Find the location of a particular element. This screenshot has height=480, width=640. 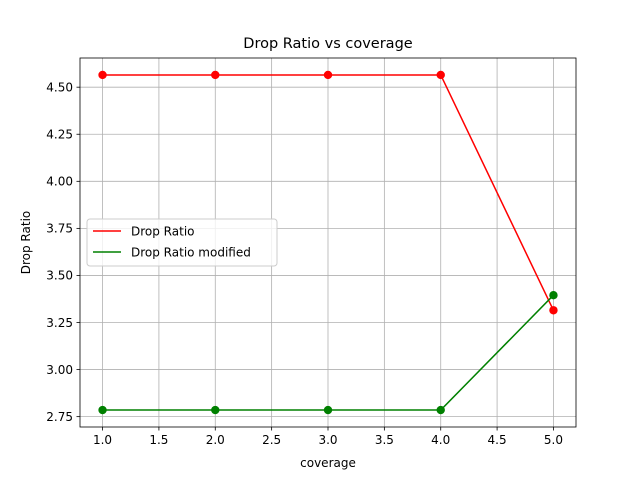

legend-label-0: Drop Ratio is located at coordinates (163, 231).